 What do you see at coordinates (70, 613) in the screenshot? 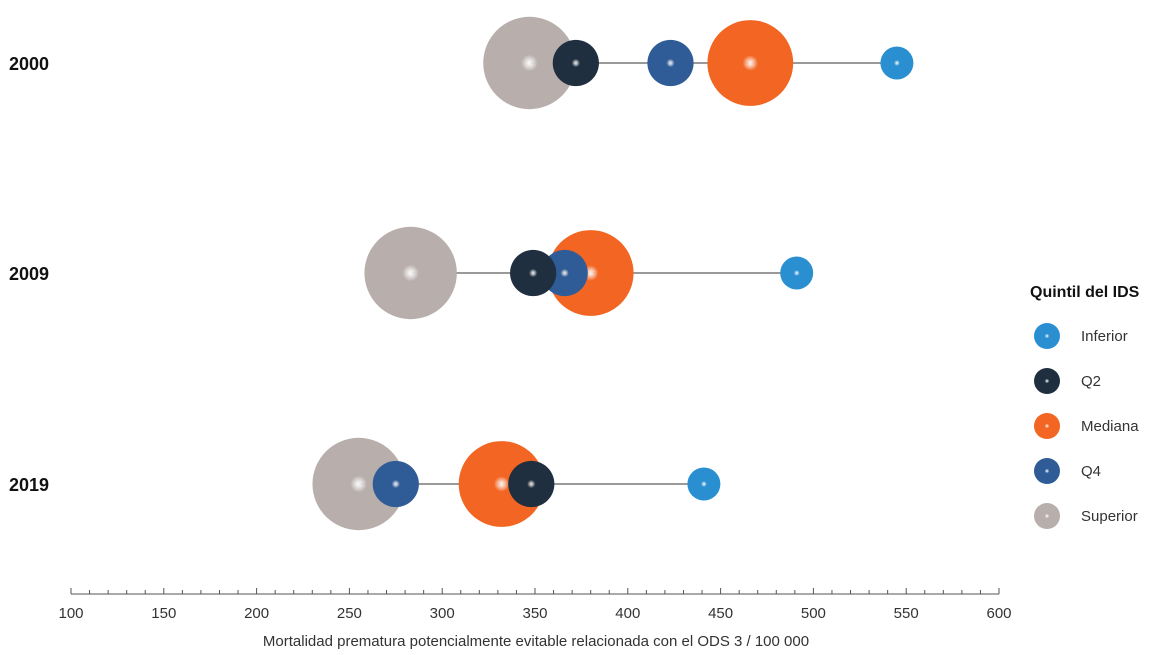
I see `x-tick-label: 100` at bounding box center [70, 613].